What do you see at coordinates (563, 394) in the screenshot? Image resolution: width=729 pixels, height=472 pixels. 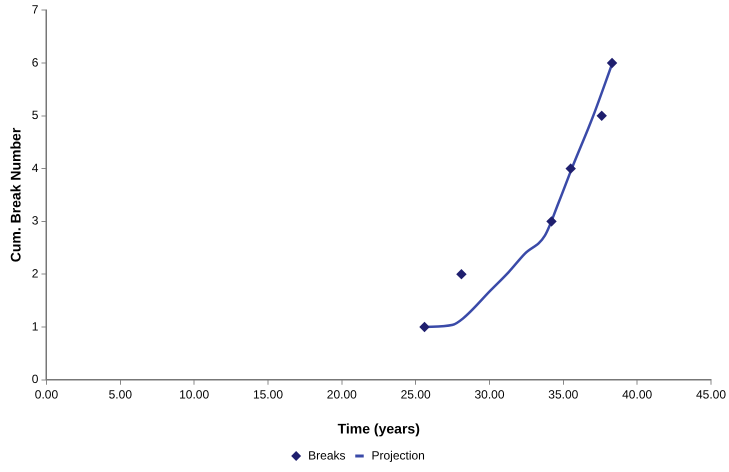 I see `x-tick-label: 35.00` at bounding box center [563, 394].